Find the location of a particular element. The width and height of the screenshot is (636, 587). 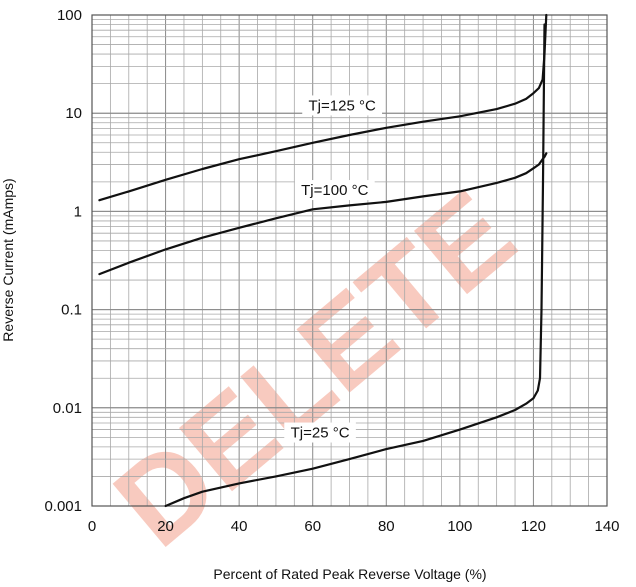

x-tick-label: 60 is located at coordinates (312, 526).